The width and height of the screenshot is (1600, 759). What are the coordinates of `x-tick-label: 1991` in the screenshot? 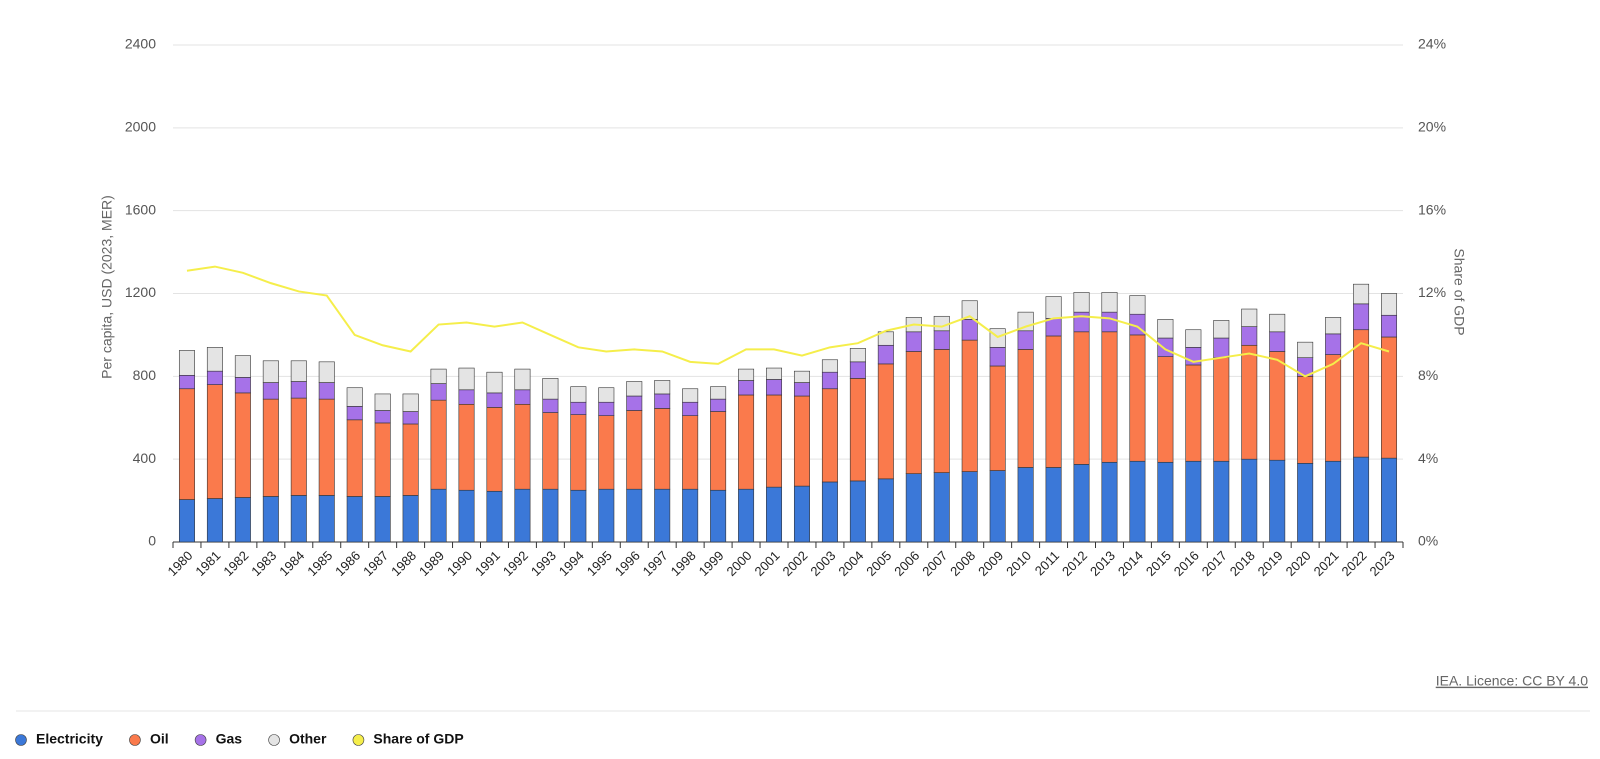 It's located at (487, 563).